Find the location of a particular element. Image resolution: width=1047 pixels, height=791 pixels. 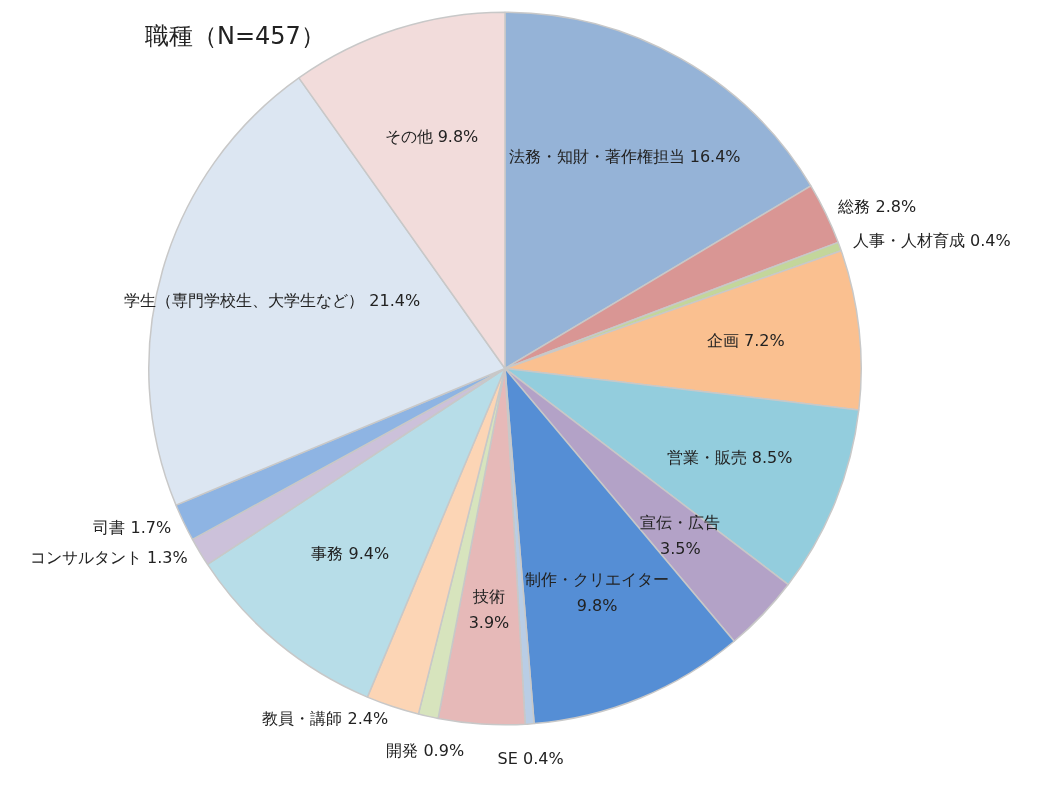

slice-label: コンサルタント 1.3% is located at coordinates (108, 558).